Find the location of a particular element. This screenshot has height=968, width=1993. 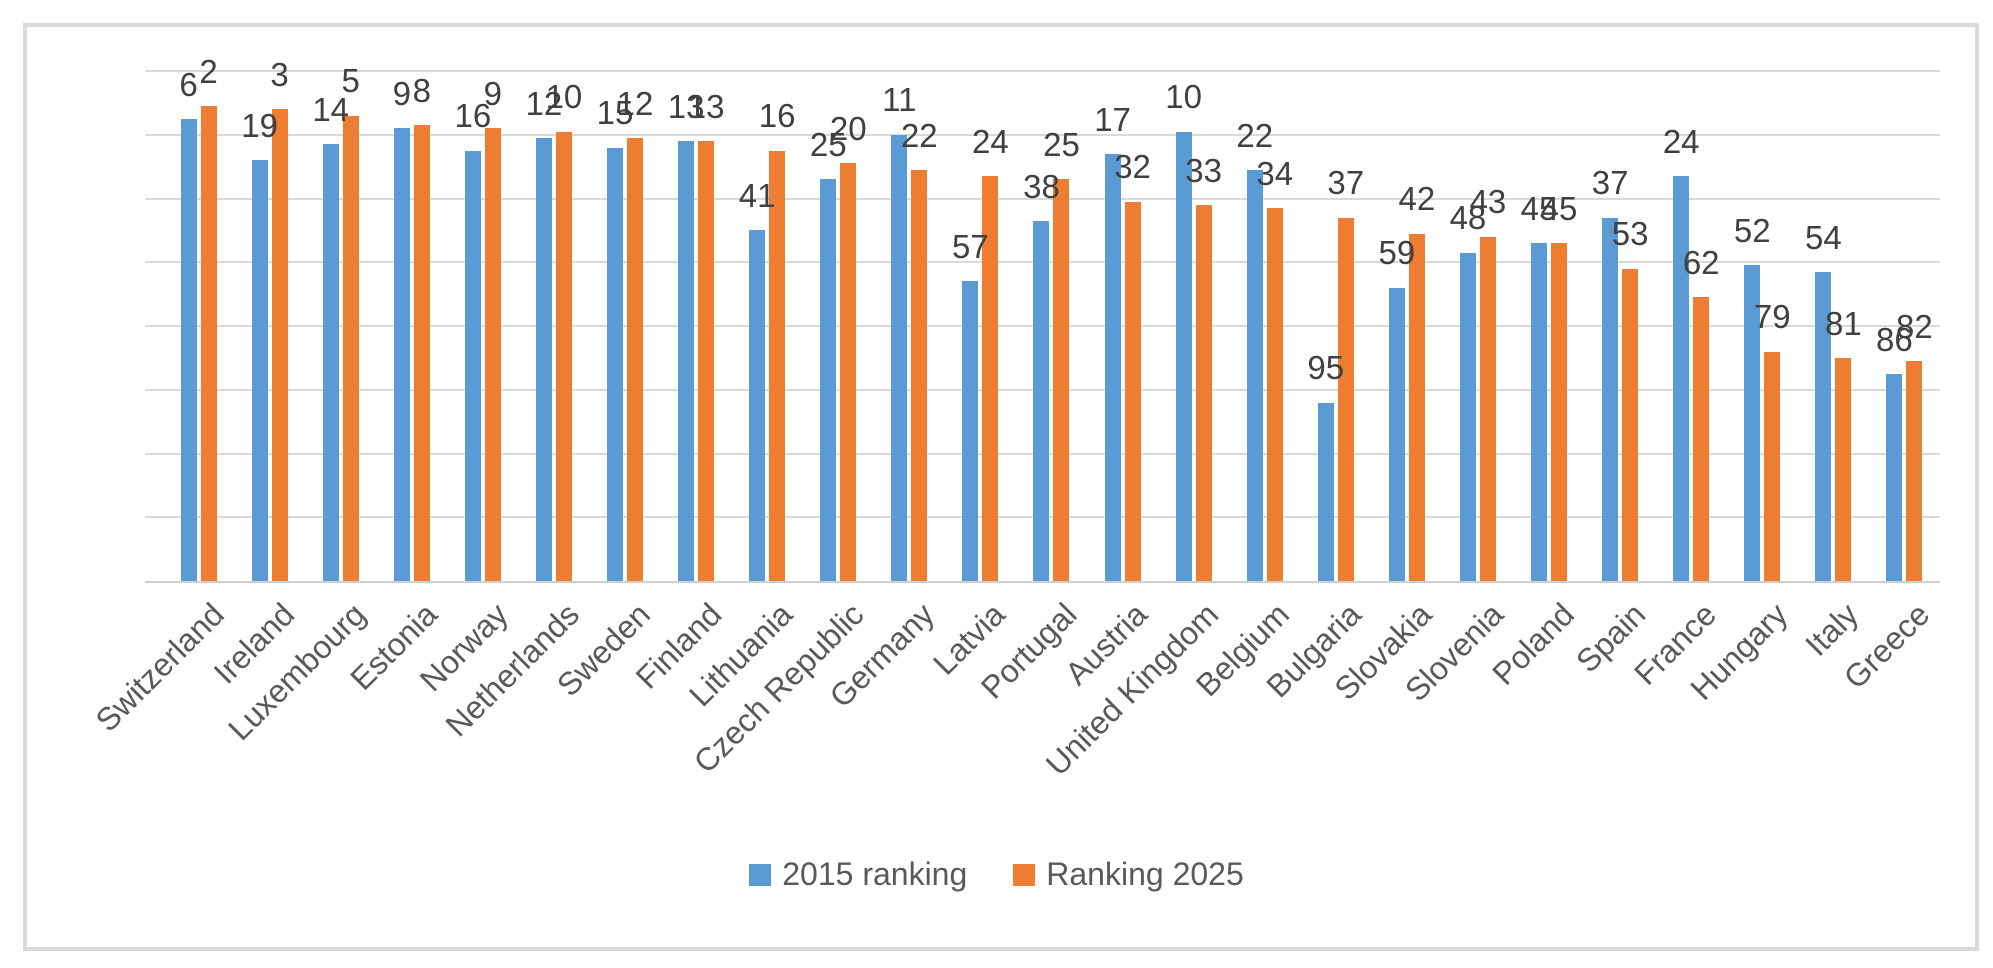

bar-ranking-2025-sweden: 12 is located at coordinates (635, 333).